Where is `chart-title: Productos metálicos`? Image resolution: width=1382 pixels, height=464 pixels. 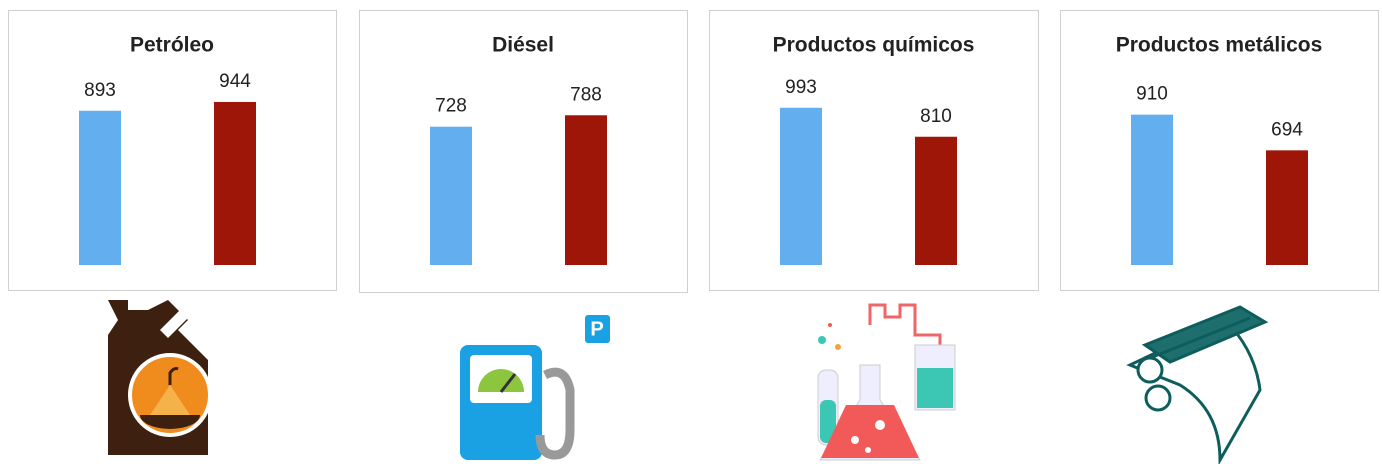
chart-title: Productos metálicos is located at coordinates (1219, 45).